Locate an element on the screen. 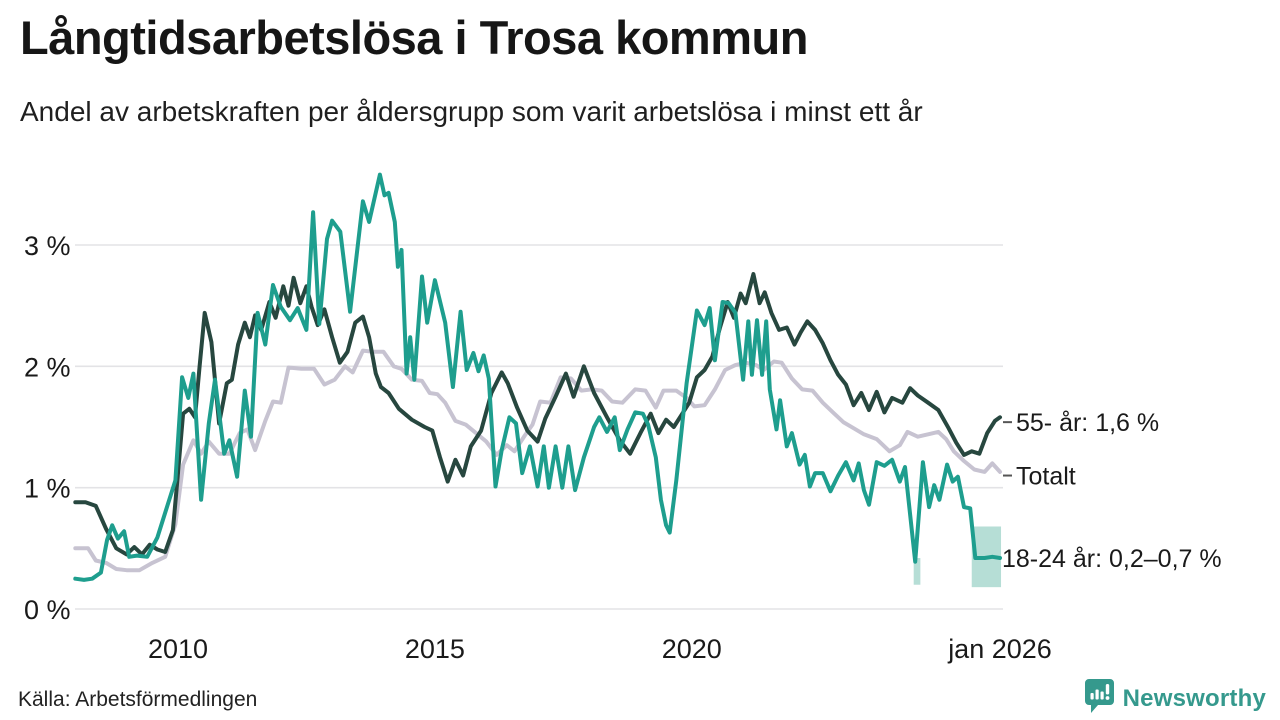  end-label-55-r: 55- år: 1,6 % is located at coordinates (1087, 423).